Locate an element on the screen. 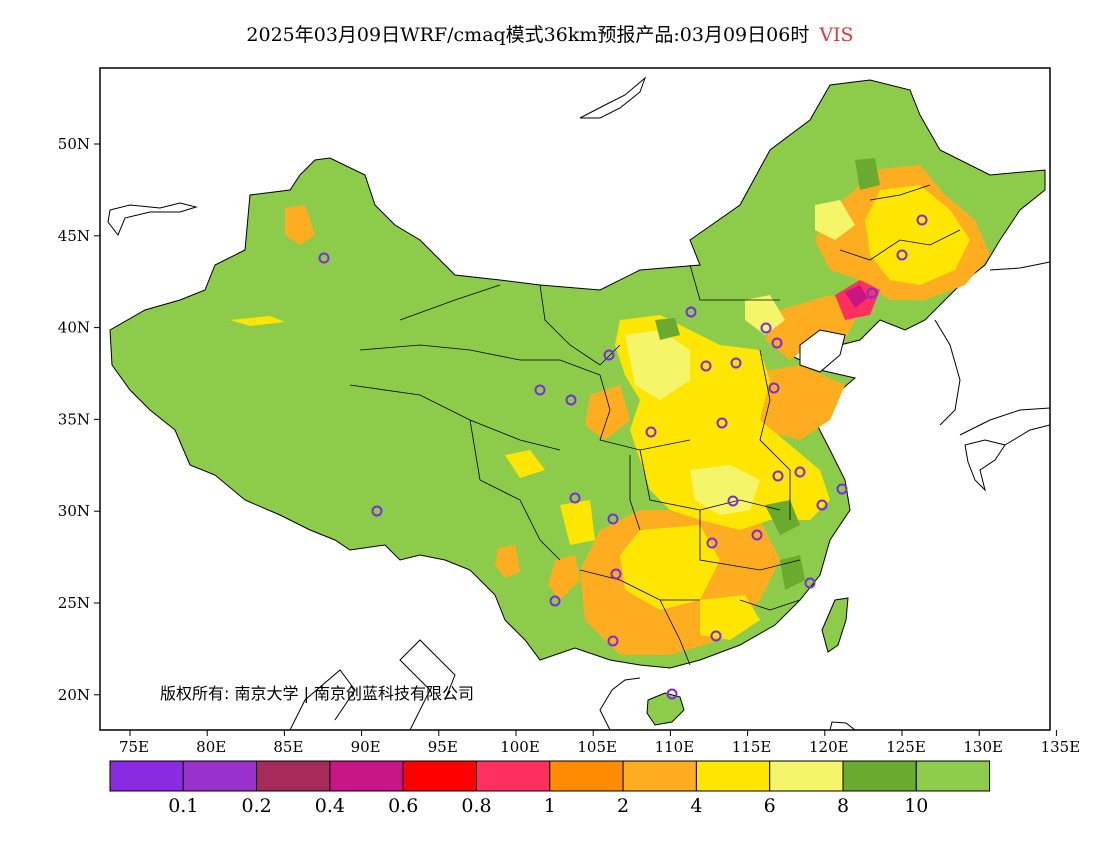  vis-band-6-8km is located at coordinates (740, 357).